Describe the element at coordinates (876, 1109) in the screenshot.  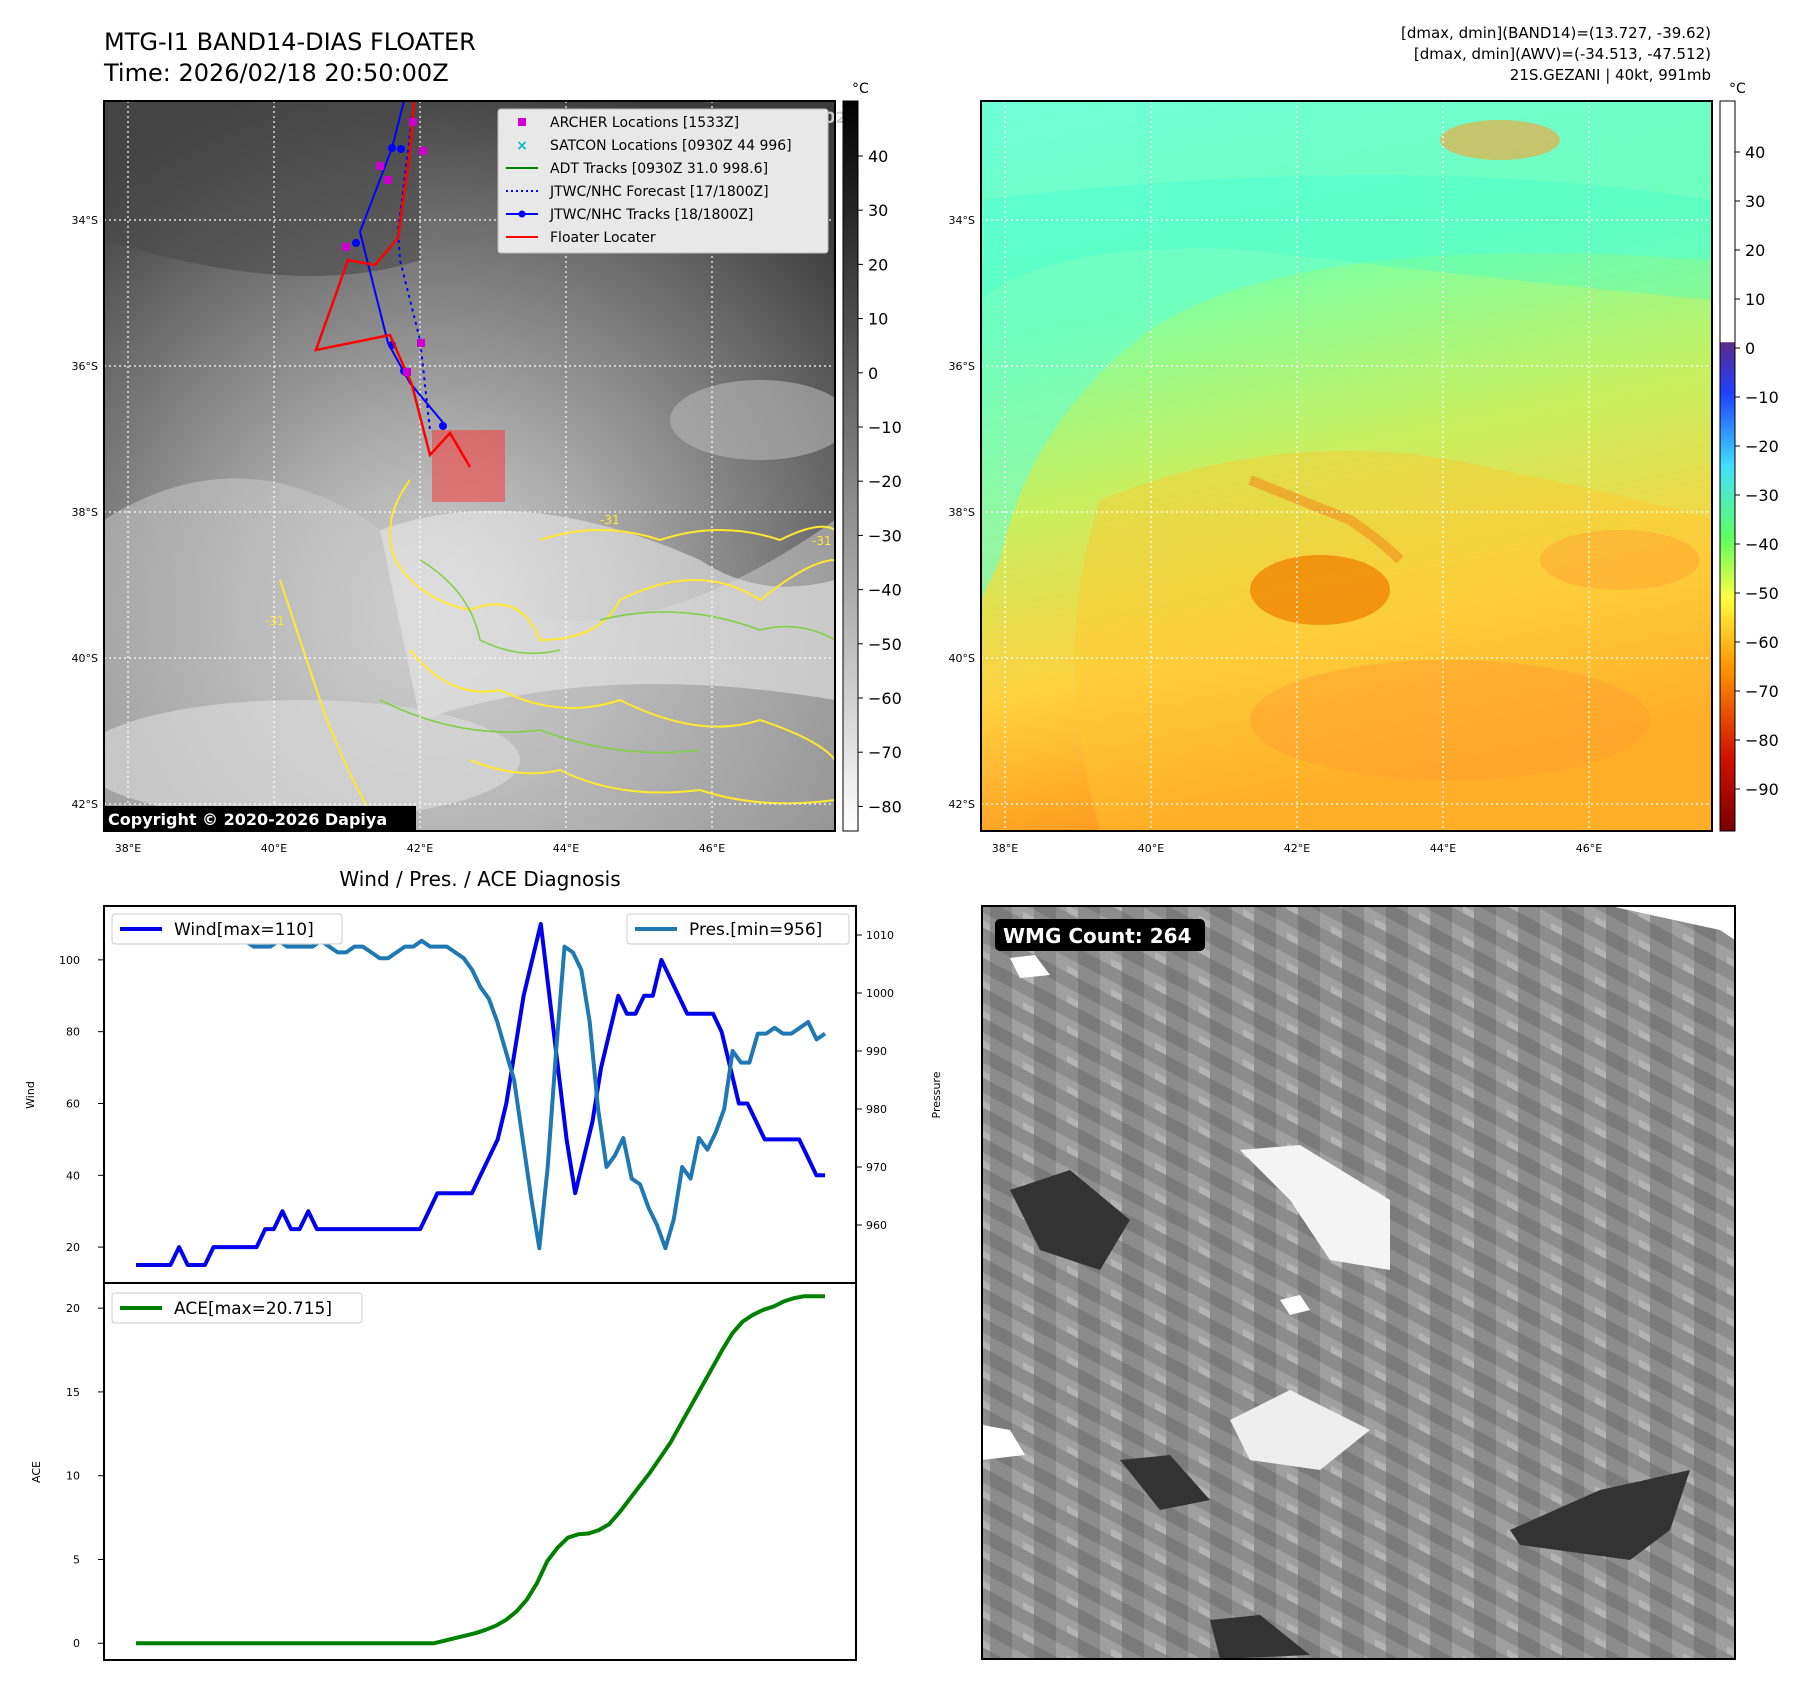
I see `y-tick-label: 980` at that location.